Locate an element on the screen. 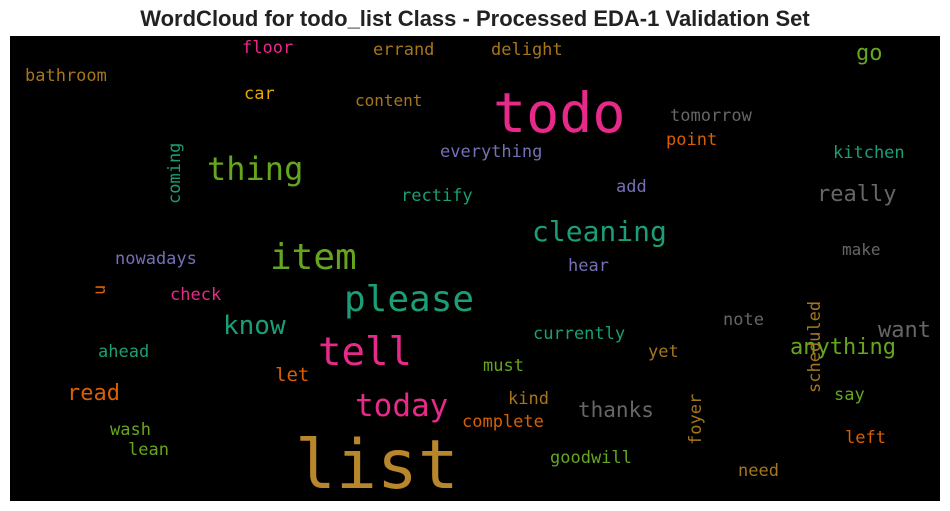 The image size is (950, 511). word-thanks: thanks is located at coordinates (616, 410).